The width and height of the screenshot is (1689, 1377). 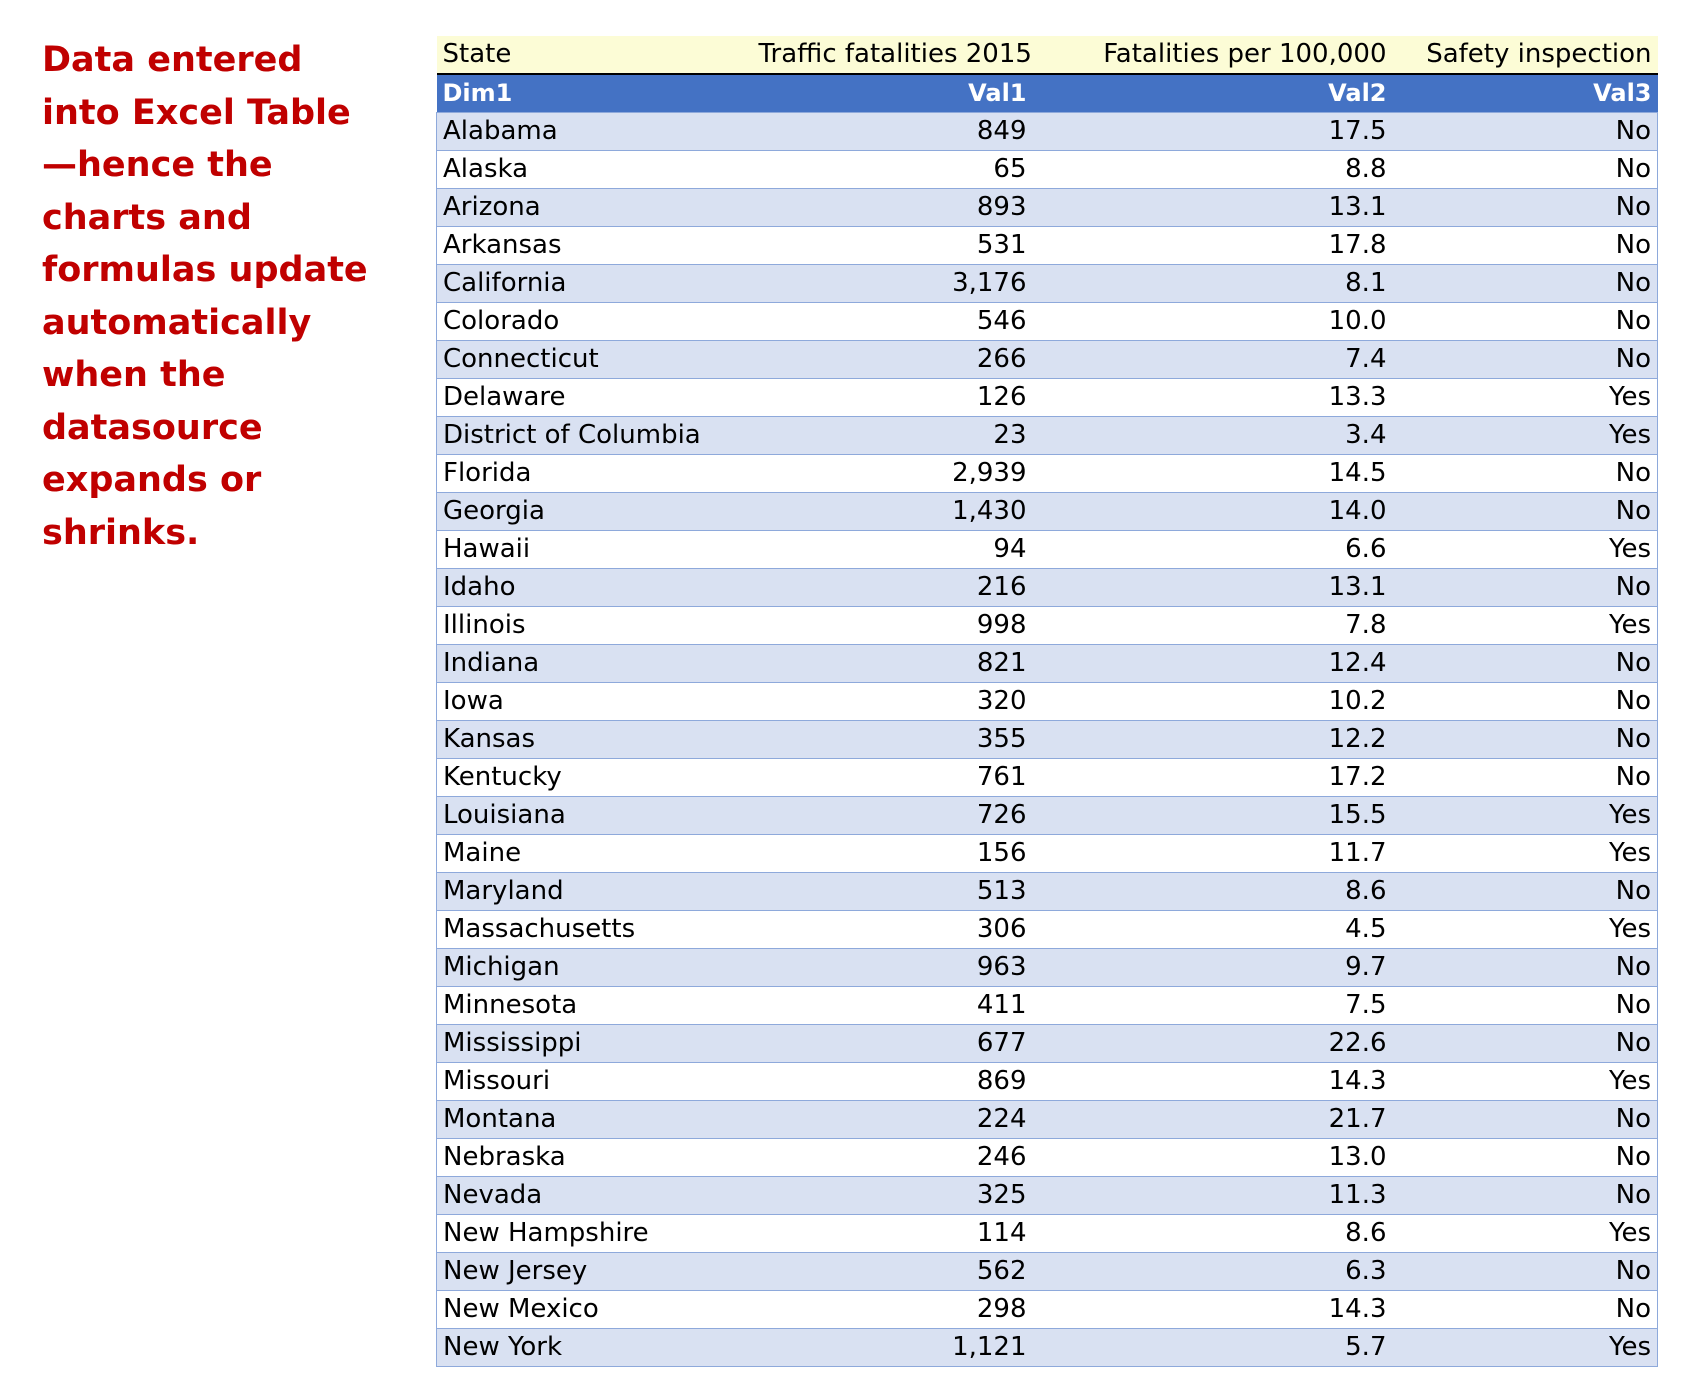 What do you see at coordinates (892, 739) in the screenshot?
I see `traffic-fatalities-cell: 355` at bounding box center [892, 739].